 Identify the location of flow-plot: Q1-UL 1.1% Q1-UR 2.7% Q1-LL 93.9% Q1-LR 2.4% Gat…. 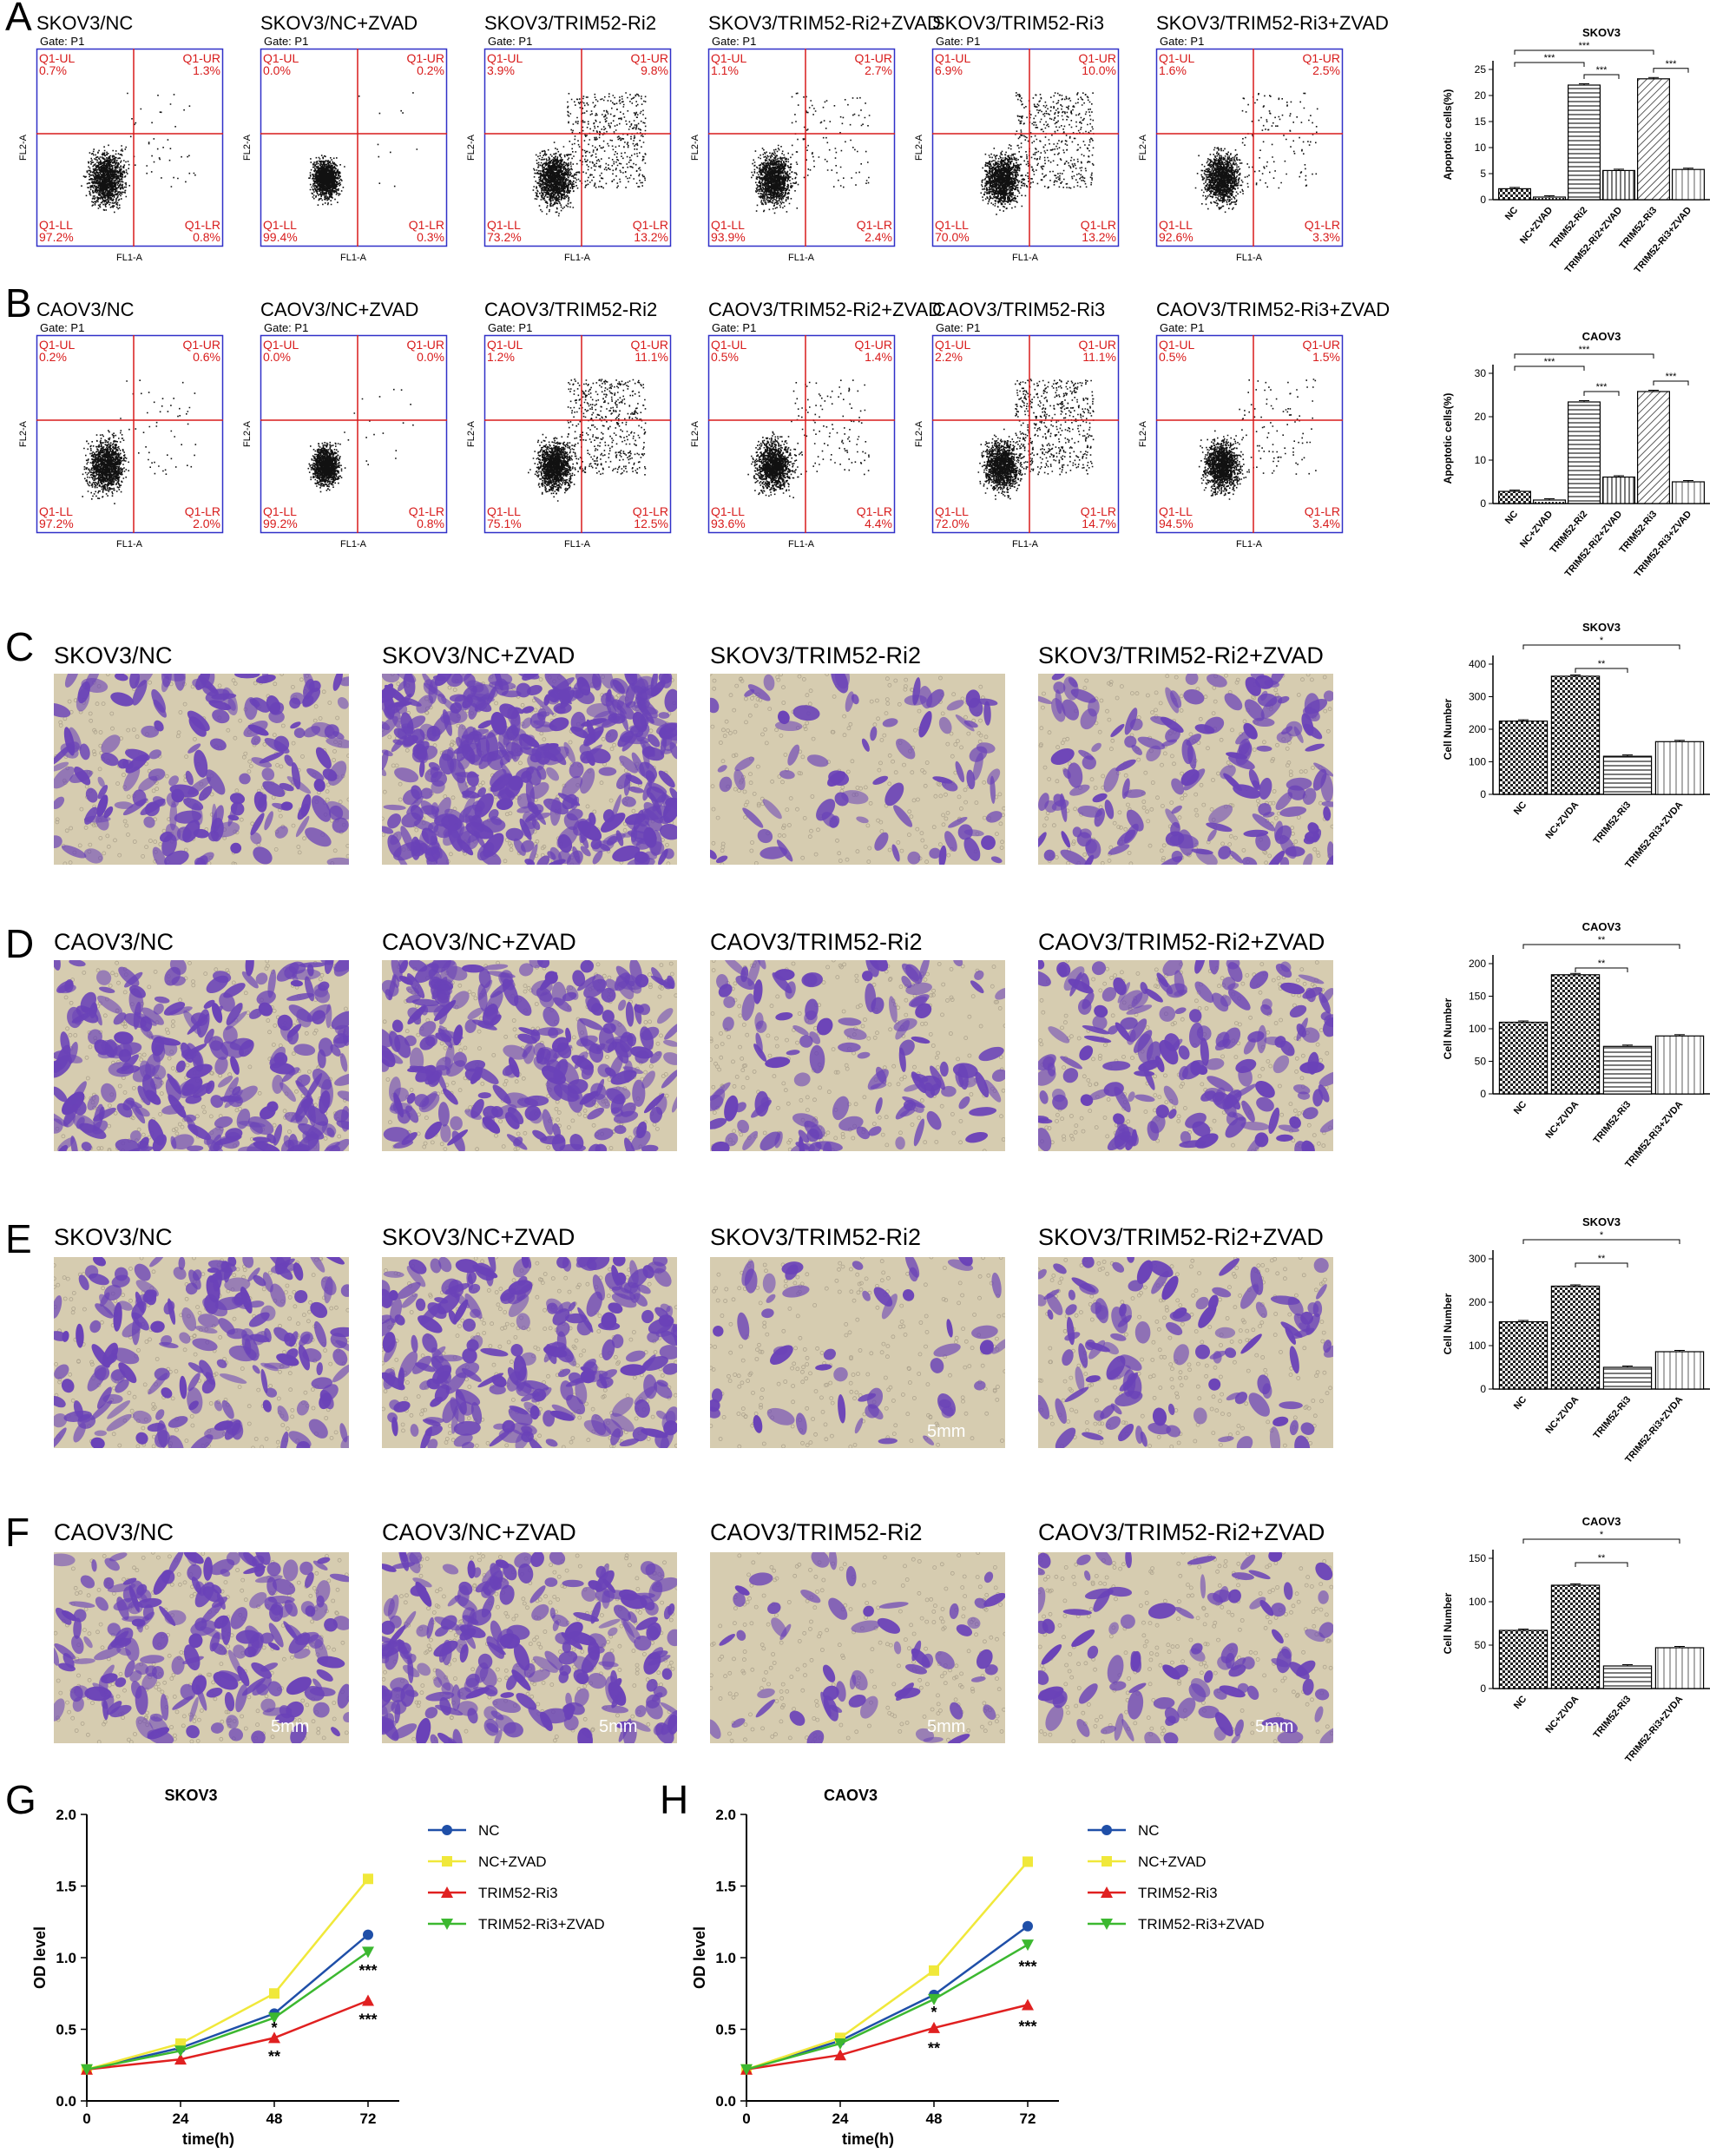
(793, 149).